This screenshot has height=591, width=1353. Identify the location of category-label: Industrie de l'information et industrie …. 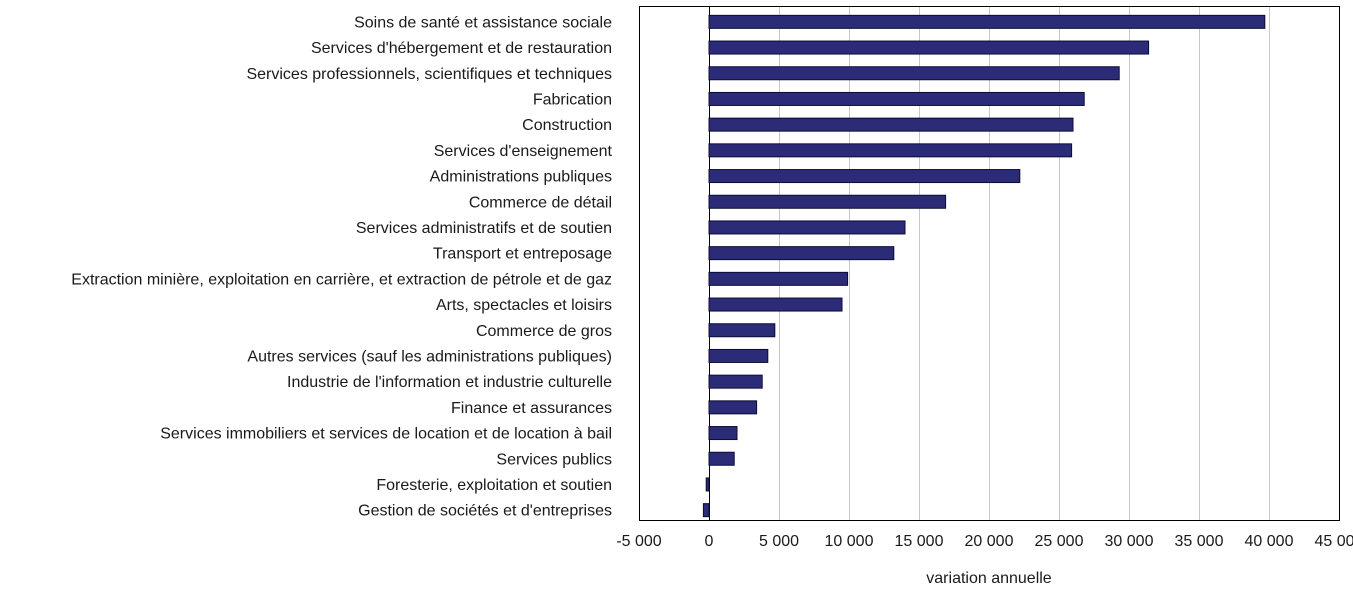
(449, 382).